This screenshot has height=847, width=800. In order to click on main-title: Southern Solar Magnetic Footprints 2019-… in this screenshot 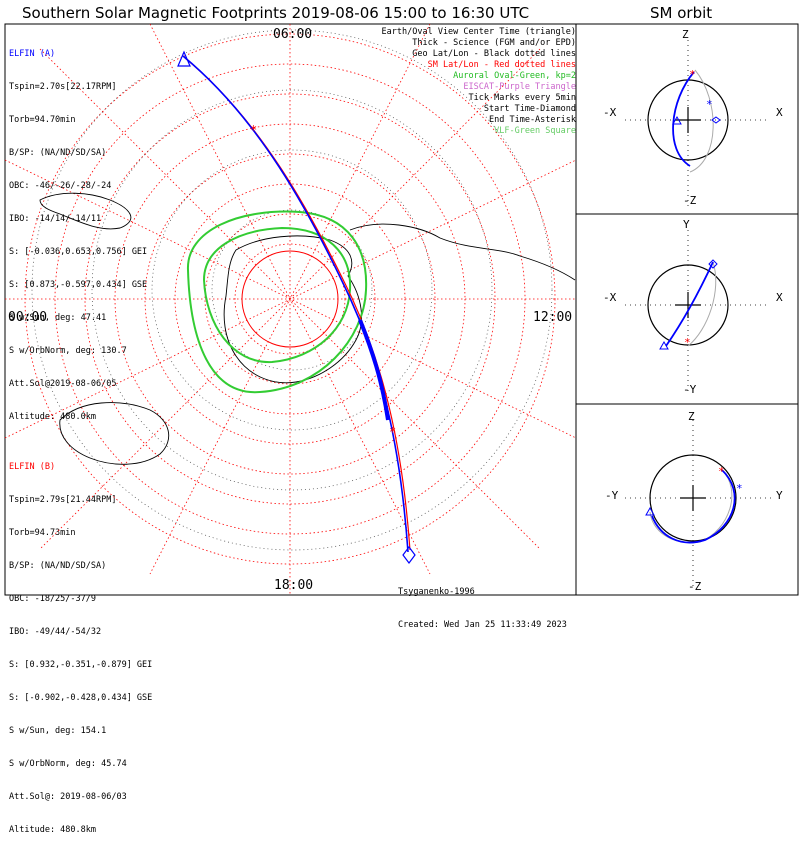, I will do `click(276, 13)`.